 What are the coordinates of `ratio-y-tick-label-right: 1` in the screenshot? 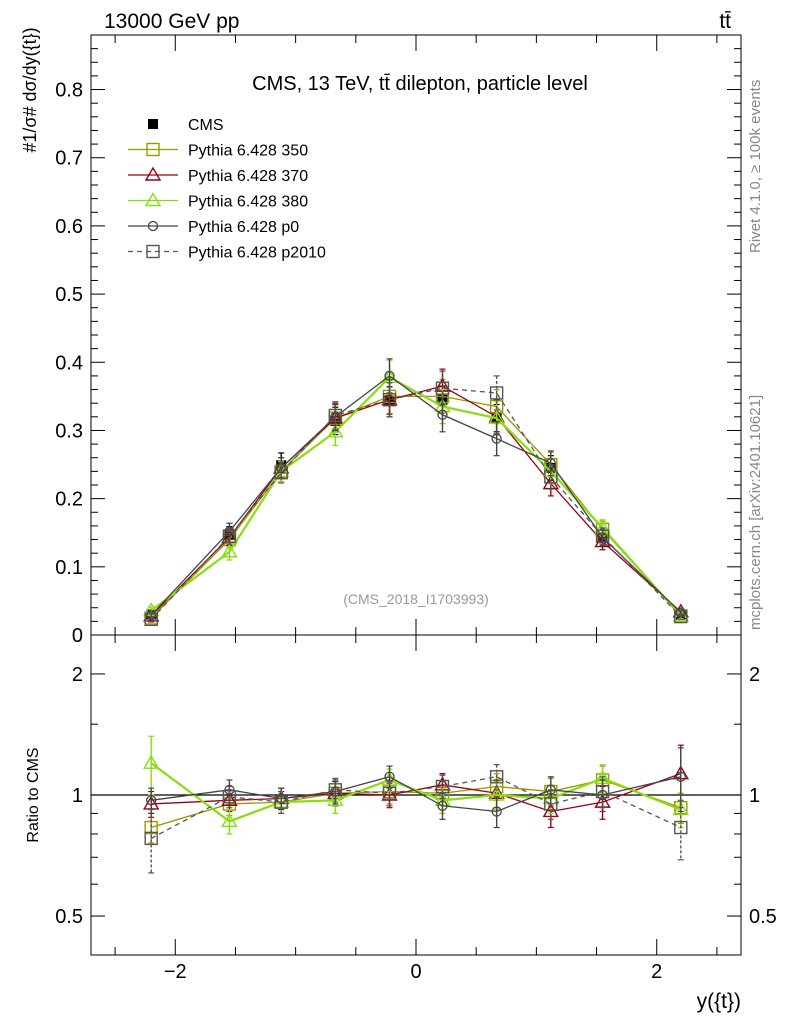 It's located at (754, 796).